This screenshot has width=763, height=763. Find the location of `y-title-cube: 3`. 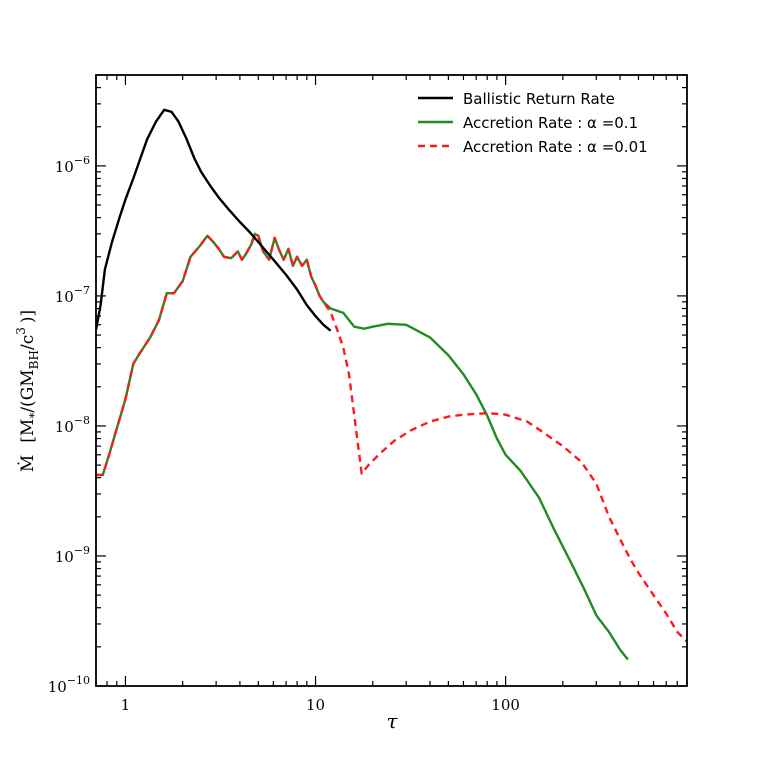

y-title-cube: 3 is located at coordinates (21, 331).